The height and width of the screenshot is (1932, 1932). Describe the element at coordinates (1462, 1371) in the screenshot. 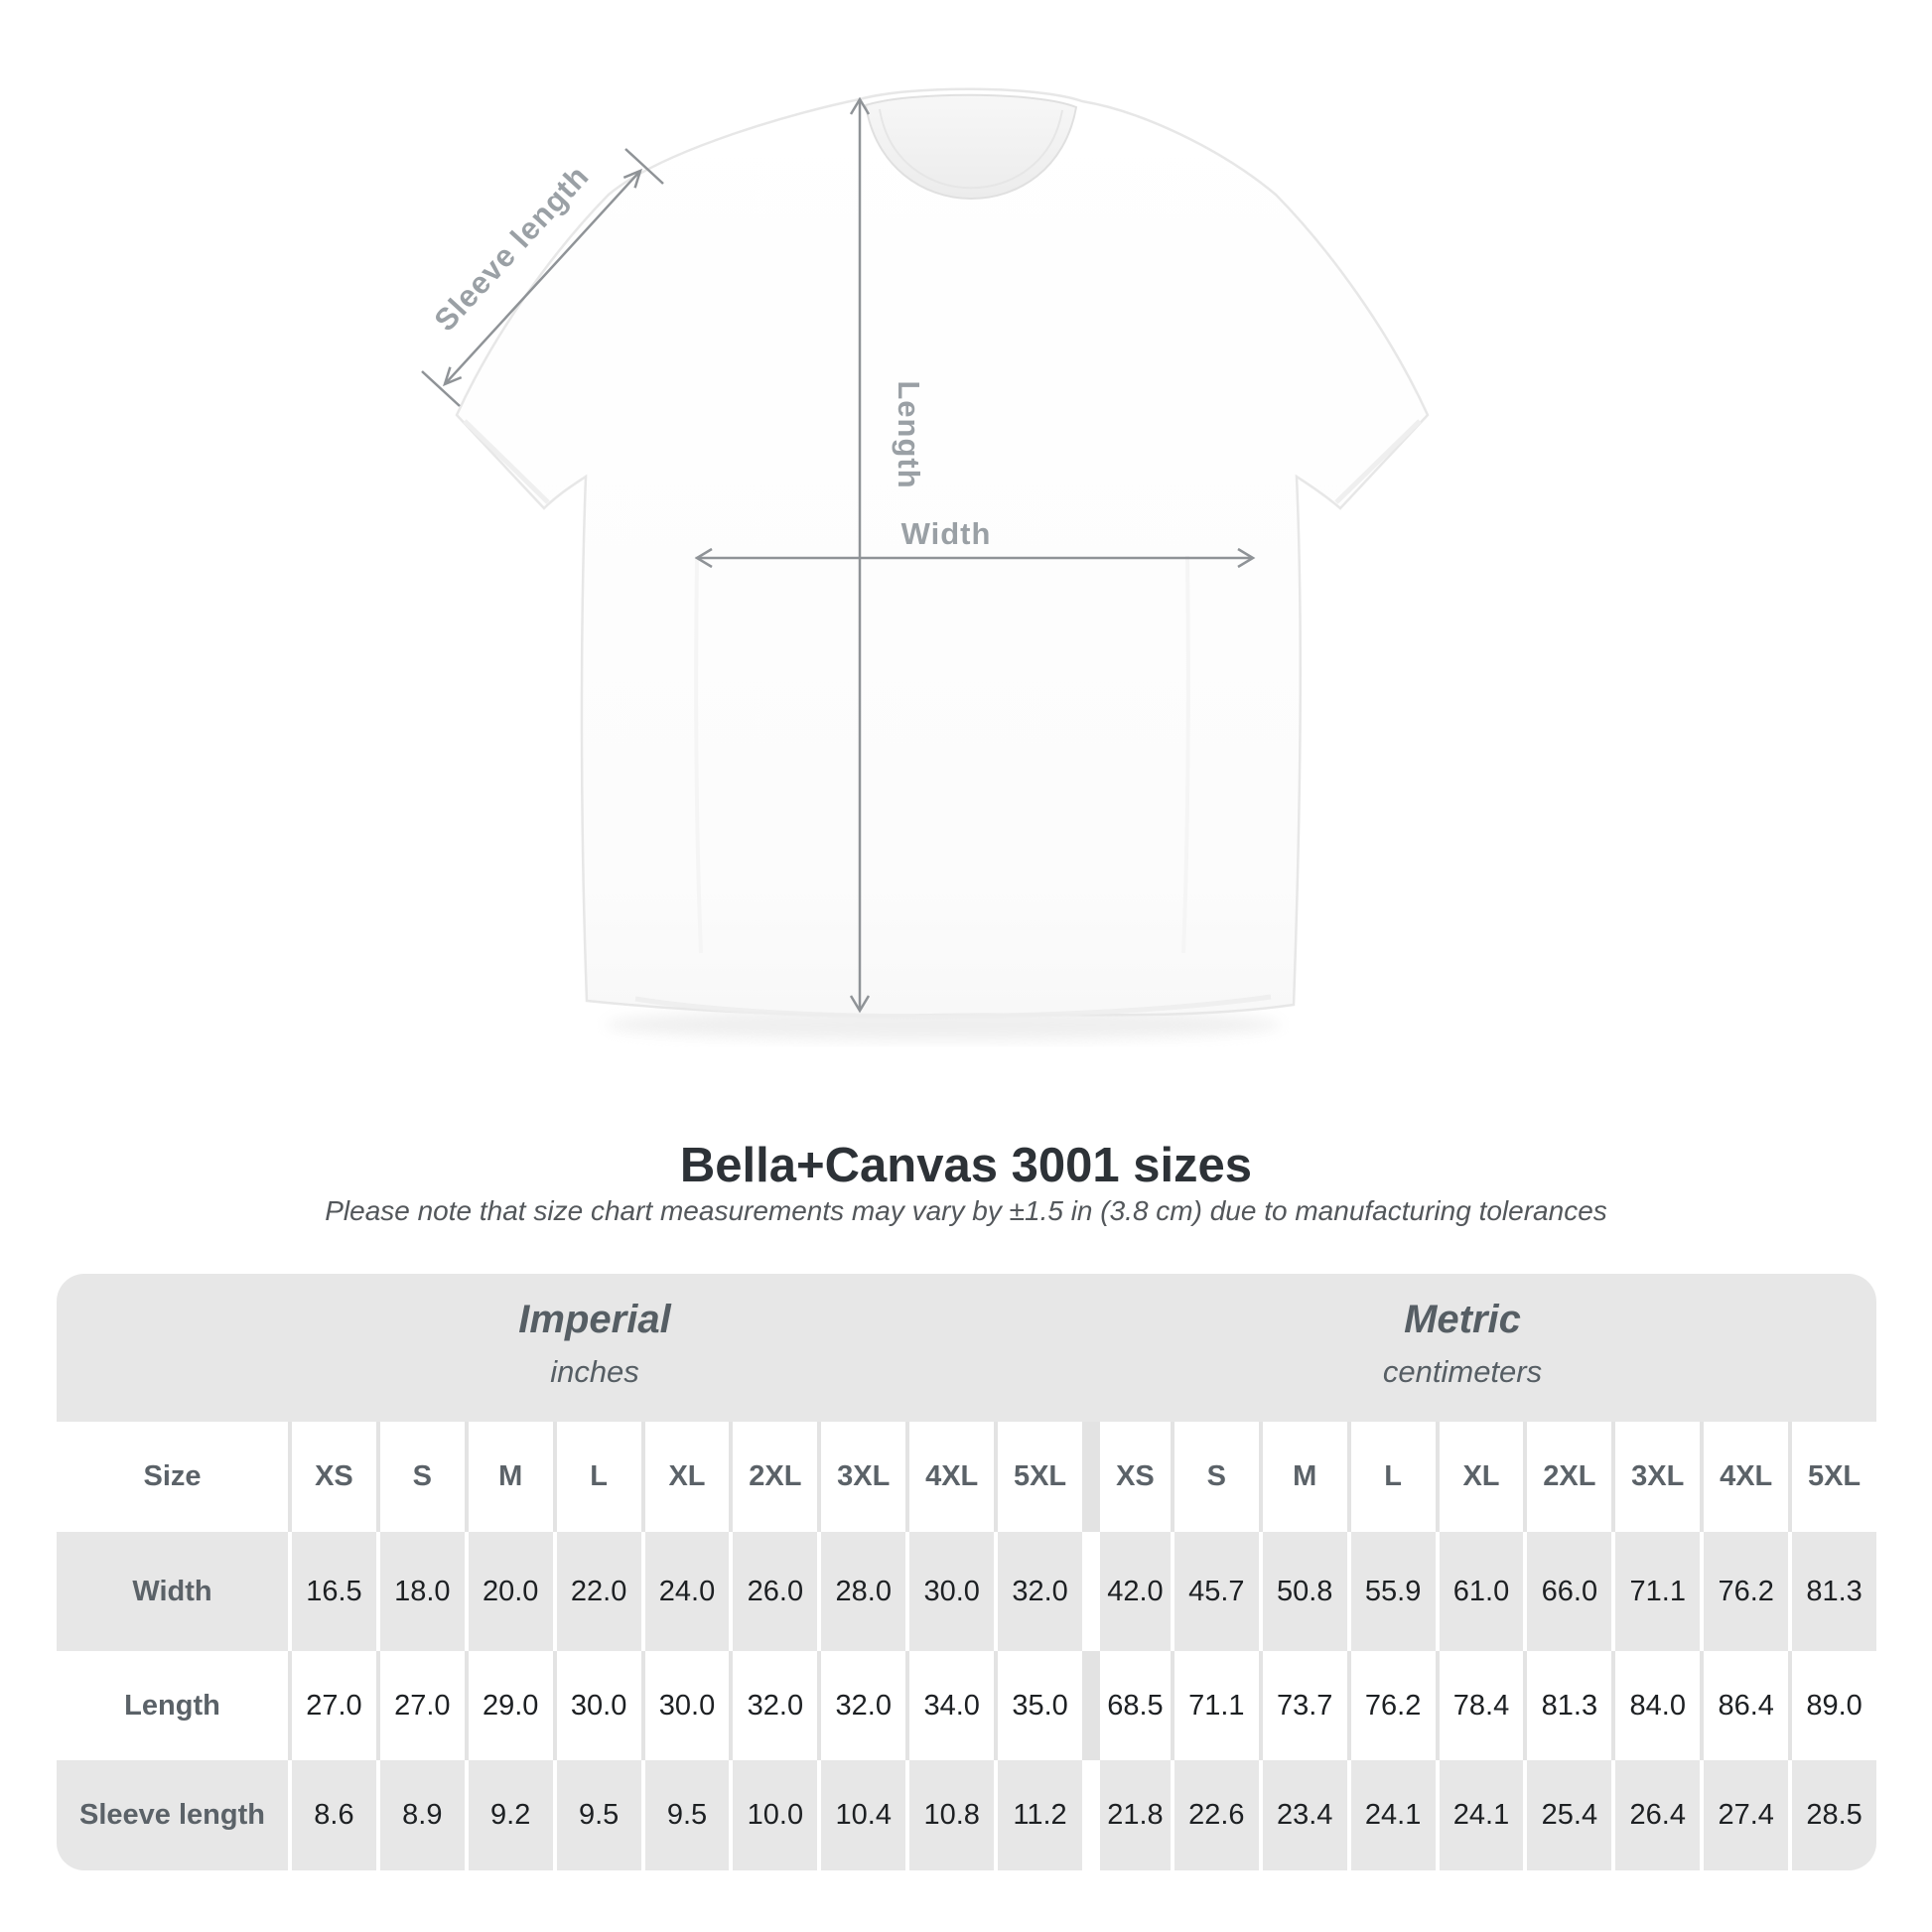

I see `metric-unit-label: centimeters` at that location.